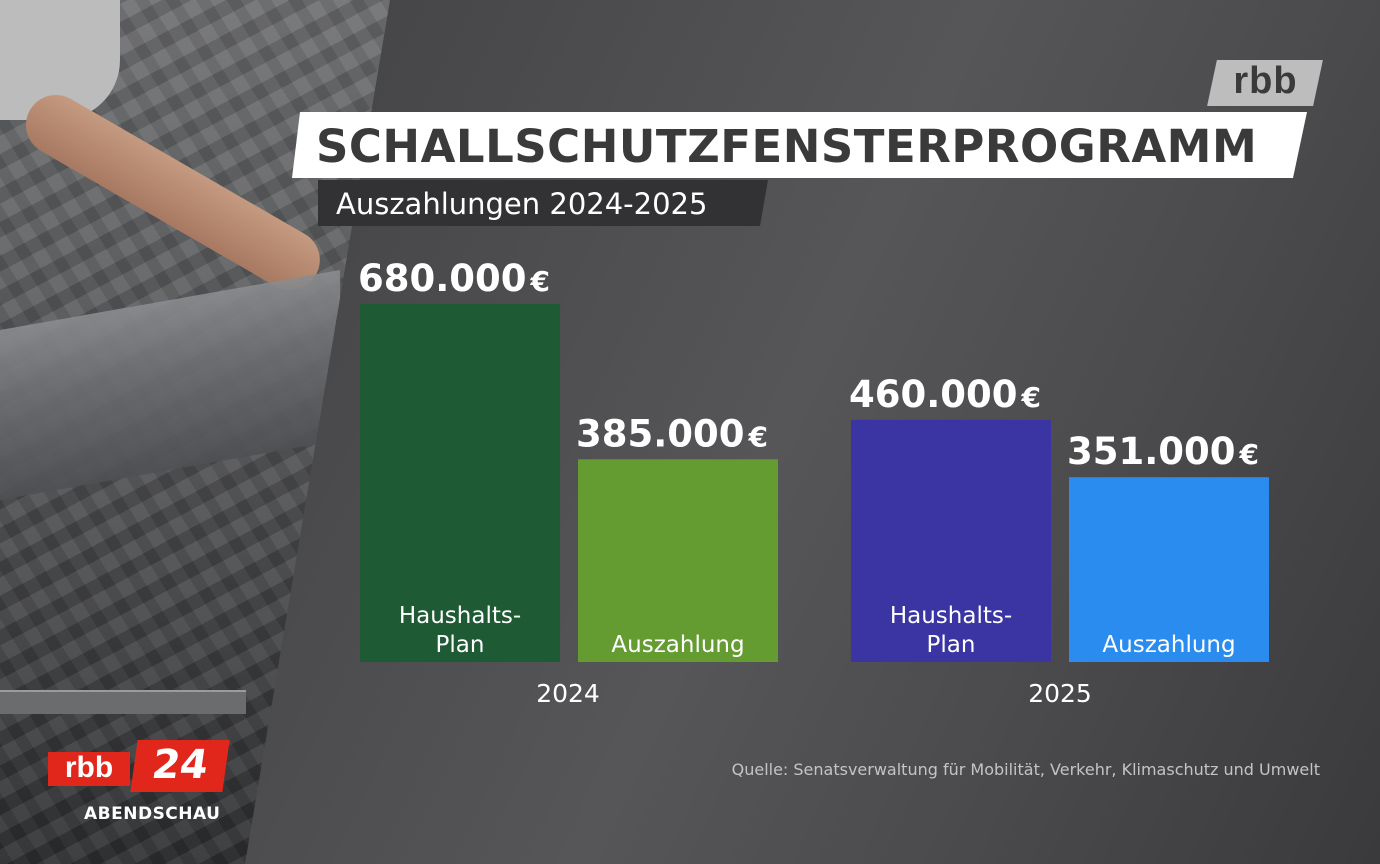  Describe the element at coordinates (787, 146) in the screenshot. I see `chart-title: SCHALLSCHUTZFENSTERPROGRAMM` at that location.